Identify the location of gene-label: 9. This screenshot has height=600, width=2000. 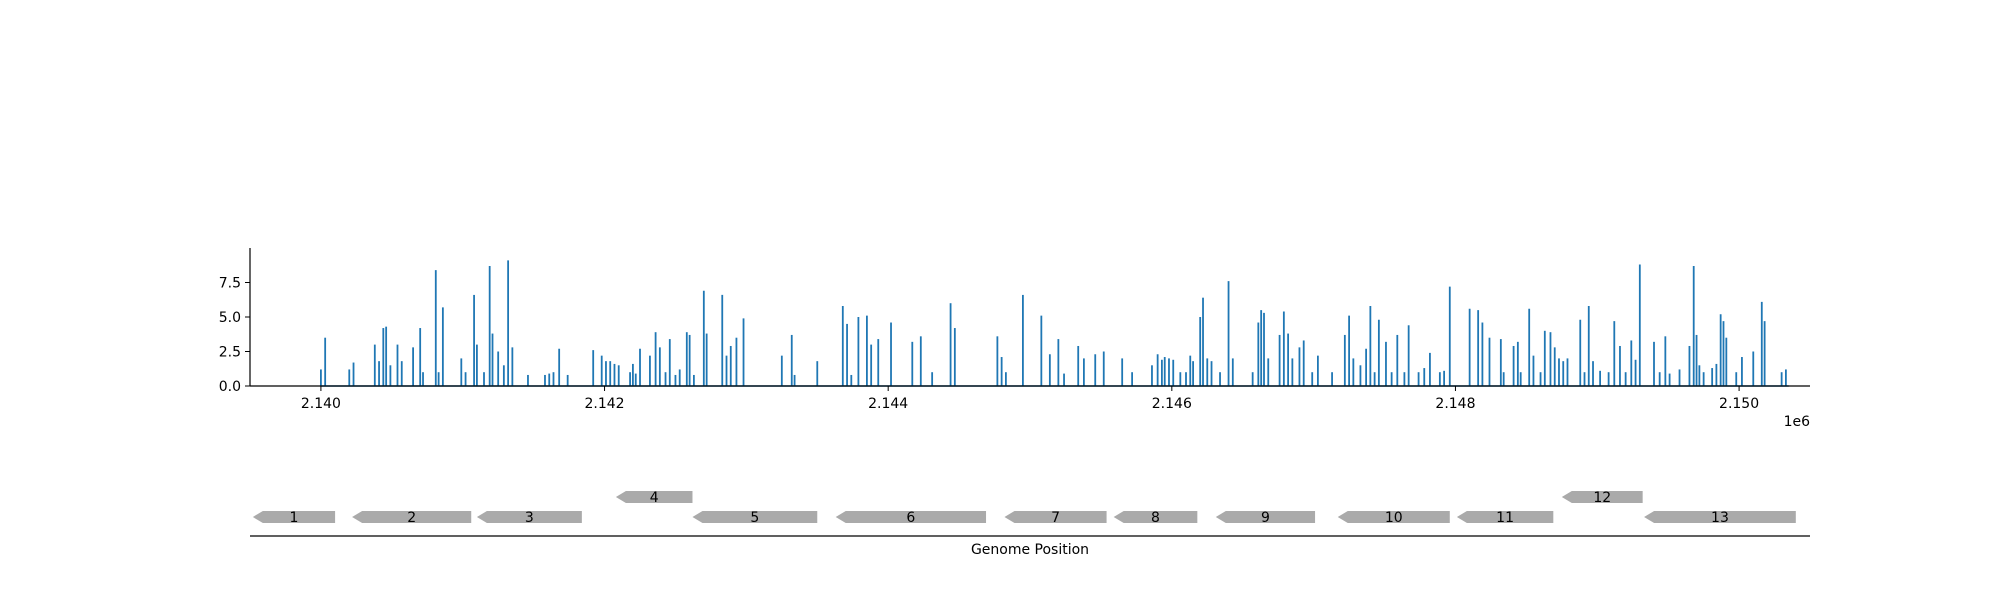
(1265, 518).